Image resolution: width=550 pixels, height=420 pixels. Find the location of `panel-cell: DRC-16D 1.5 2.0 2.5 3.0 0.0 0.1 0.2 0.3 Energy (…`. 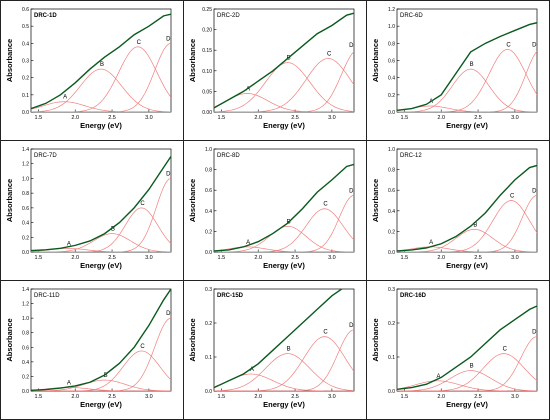

panel-cell: DRC-16D 1.5 2.0 2.5 3.0 0.0 0.1 0.2 0.3 Energy (… is located at coordinates (458, 350).